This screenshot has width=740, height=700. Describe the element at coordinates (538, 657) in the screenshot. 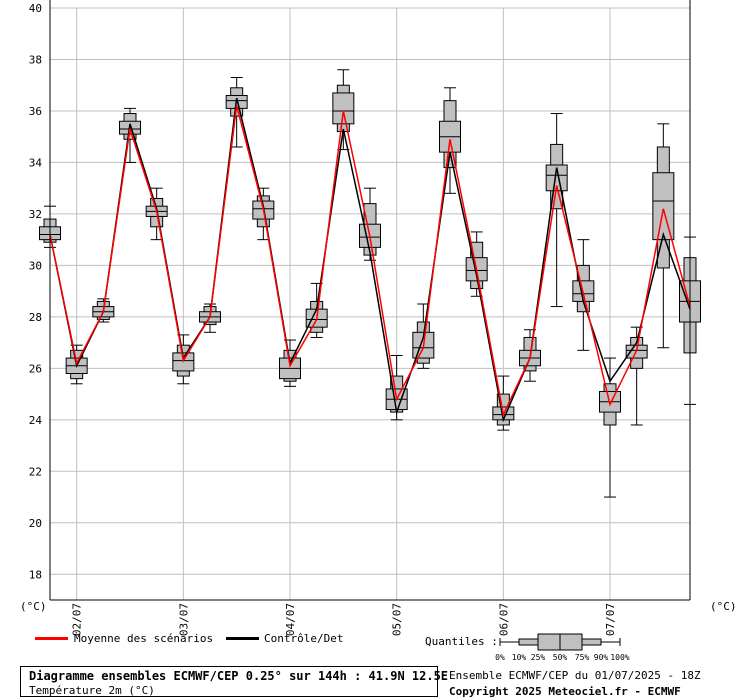

I see `quantile-tick-label: 25%` at that location.